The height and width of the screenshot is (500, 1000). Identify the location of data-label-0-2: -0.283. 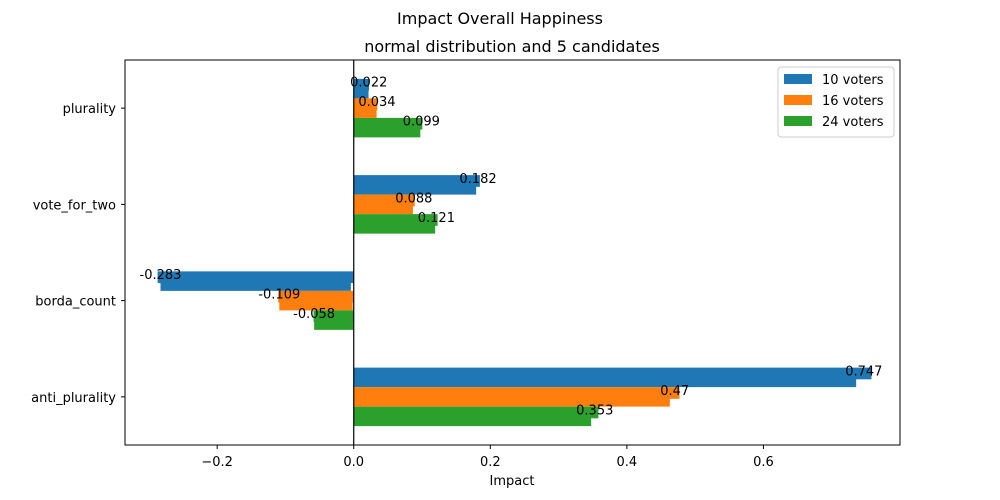
(161, 275).